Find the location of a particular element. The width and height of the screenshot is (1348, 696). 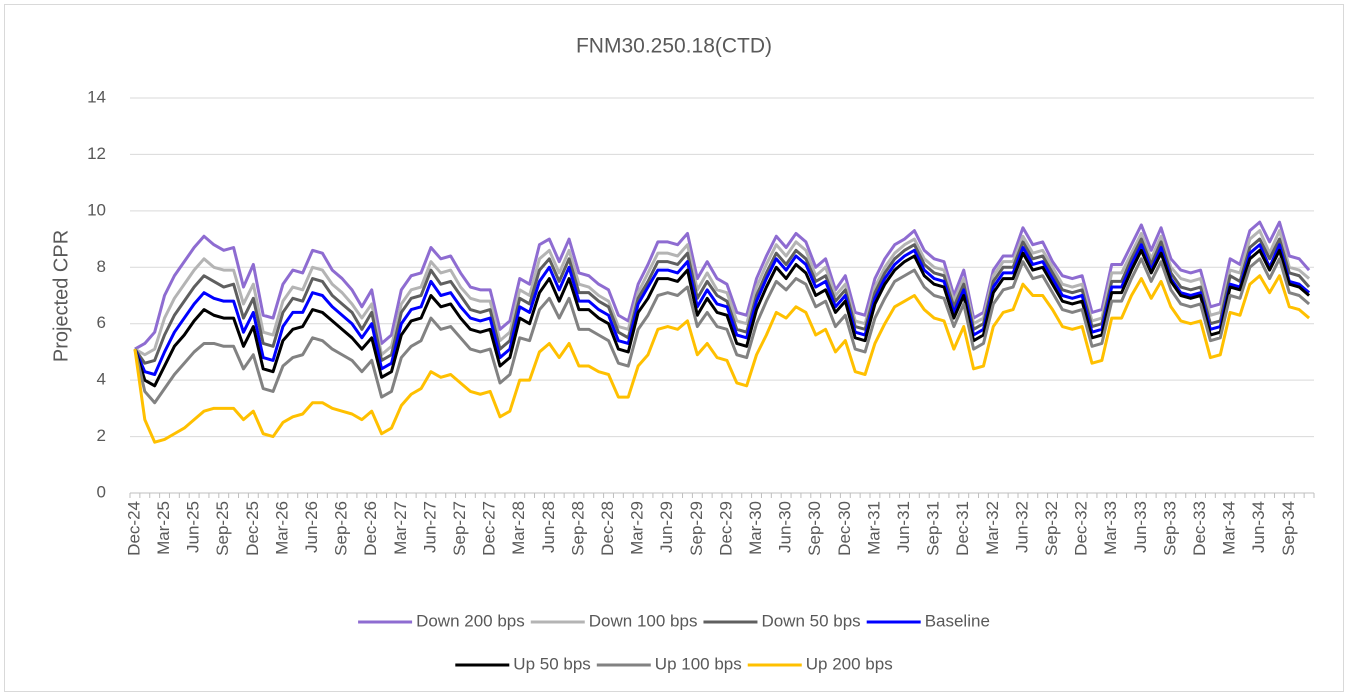

x-tick-label: Dec-24 is located at coordinates (133, 528).